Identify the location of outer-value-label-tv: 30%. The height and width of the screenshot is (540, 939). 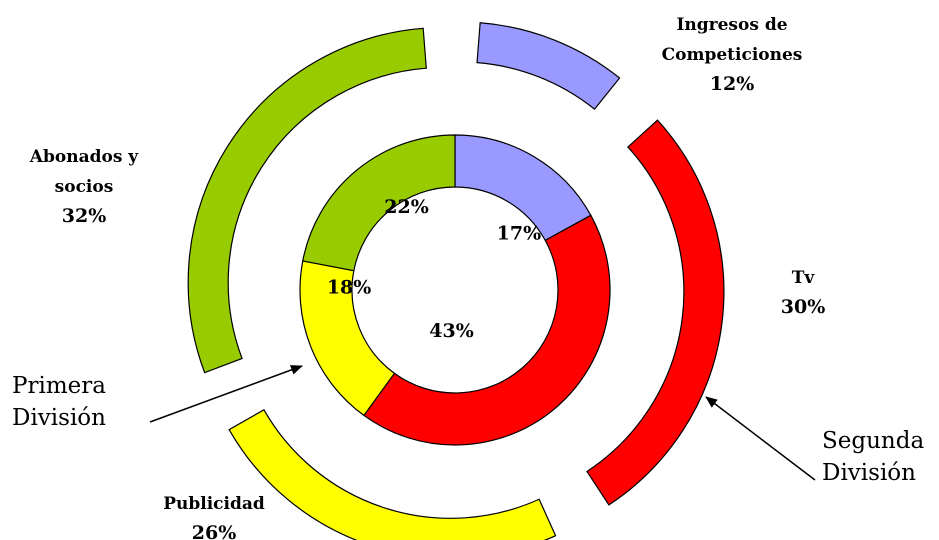
(803, 307).